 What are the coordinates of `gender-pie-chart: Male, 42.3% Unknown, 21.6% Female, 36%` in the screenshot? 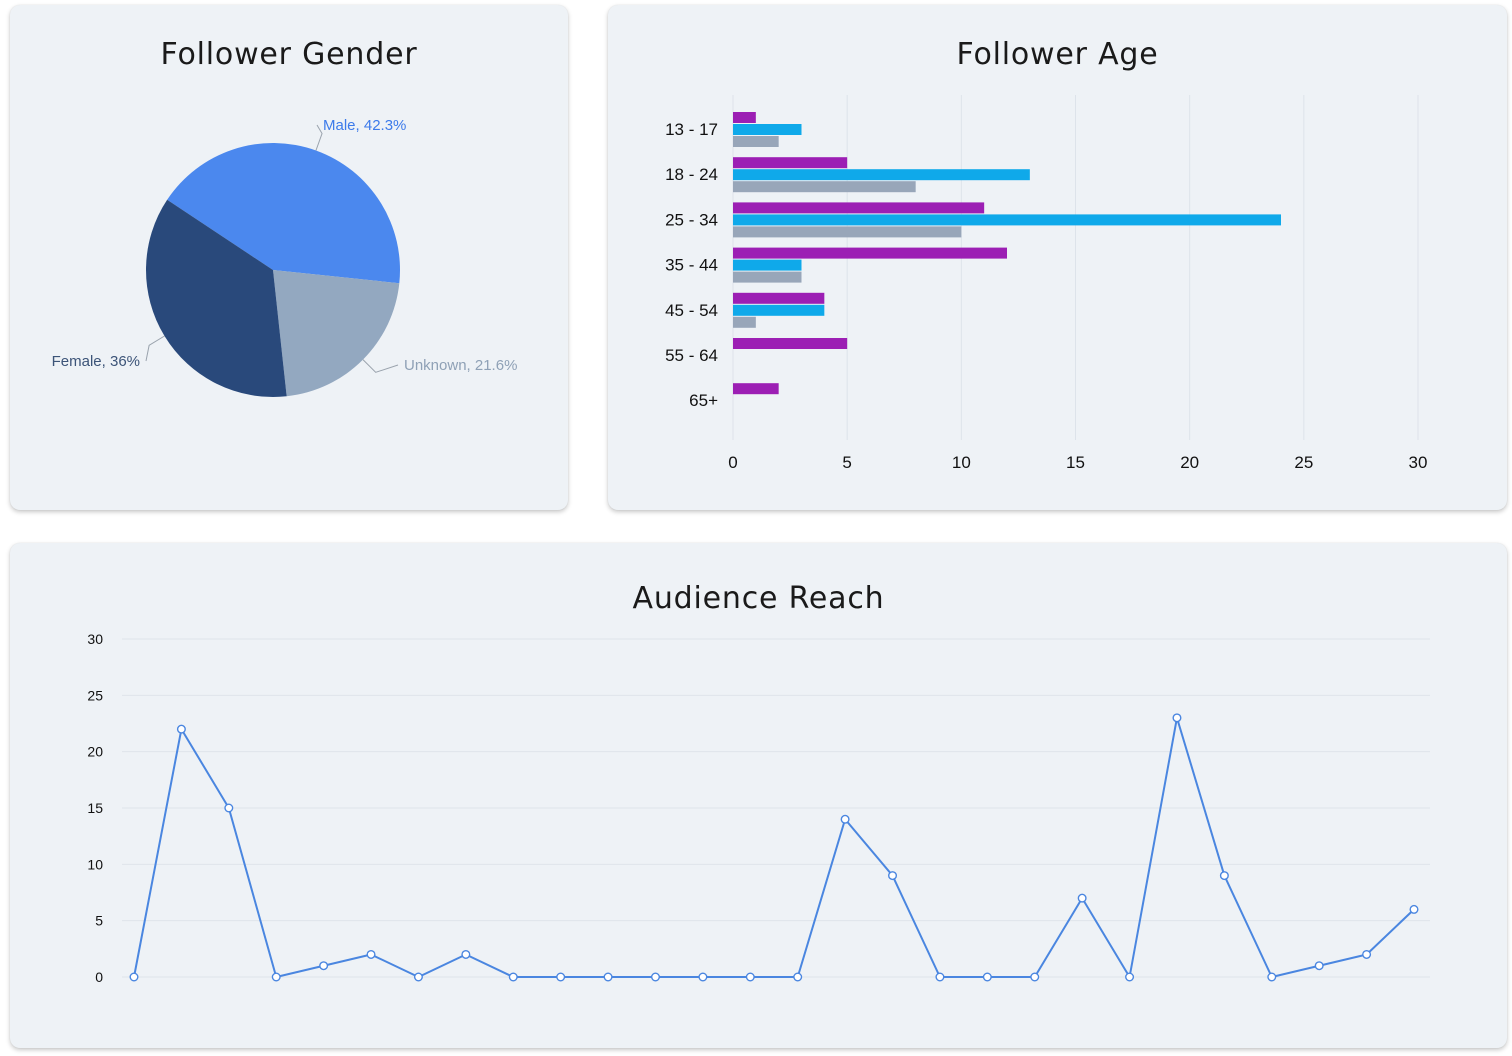 It's located at (284, 257).